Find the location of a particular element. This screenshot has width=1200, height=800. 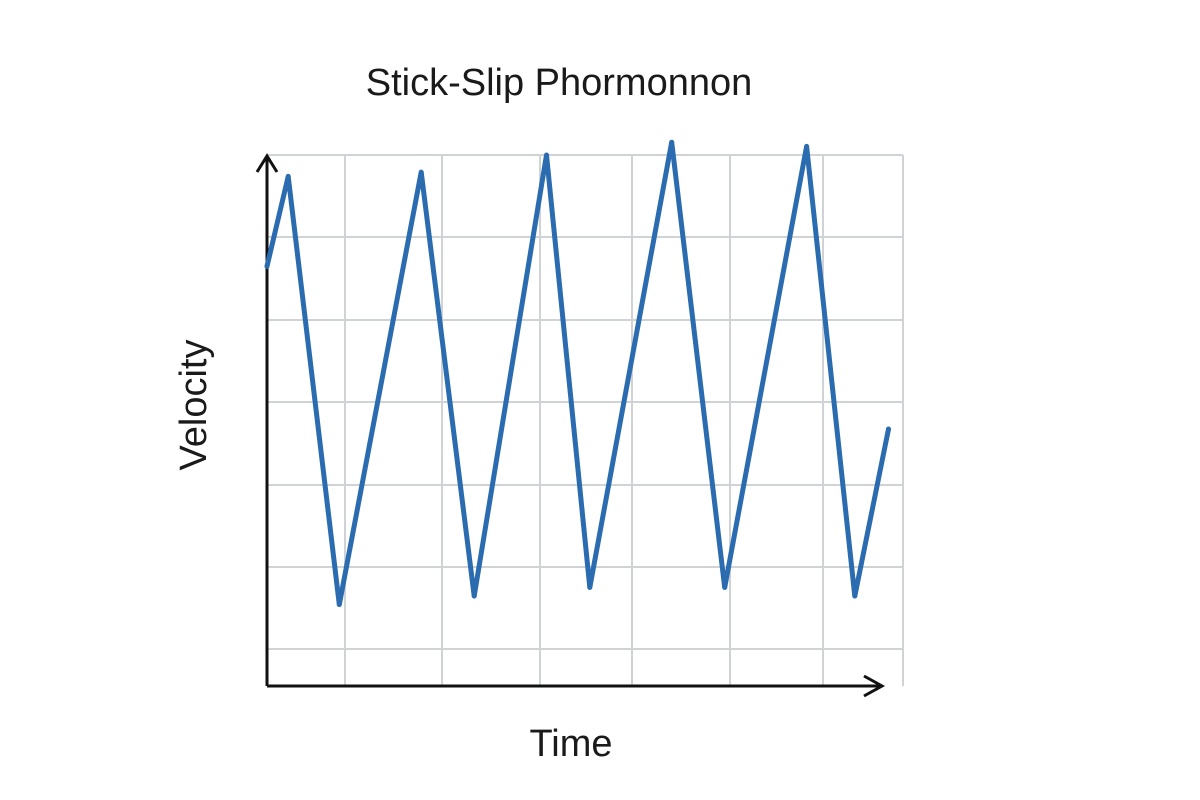

y-axis-arrow-icon is located at coordinates (267, 163).